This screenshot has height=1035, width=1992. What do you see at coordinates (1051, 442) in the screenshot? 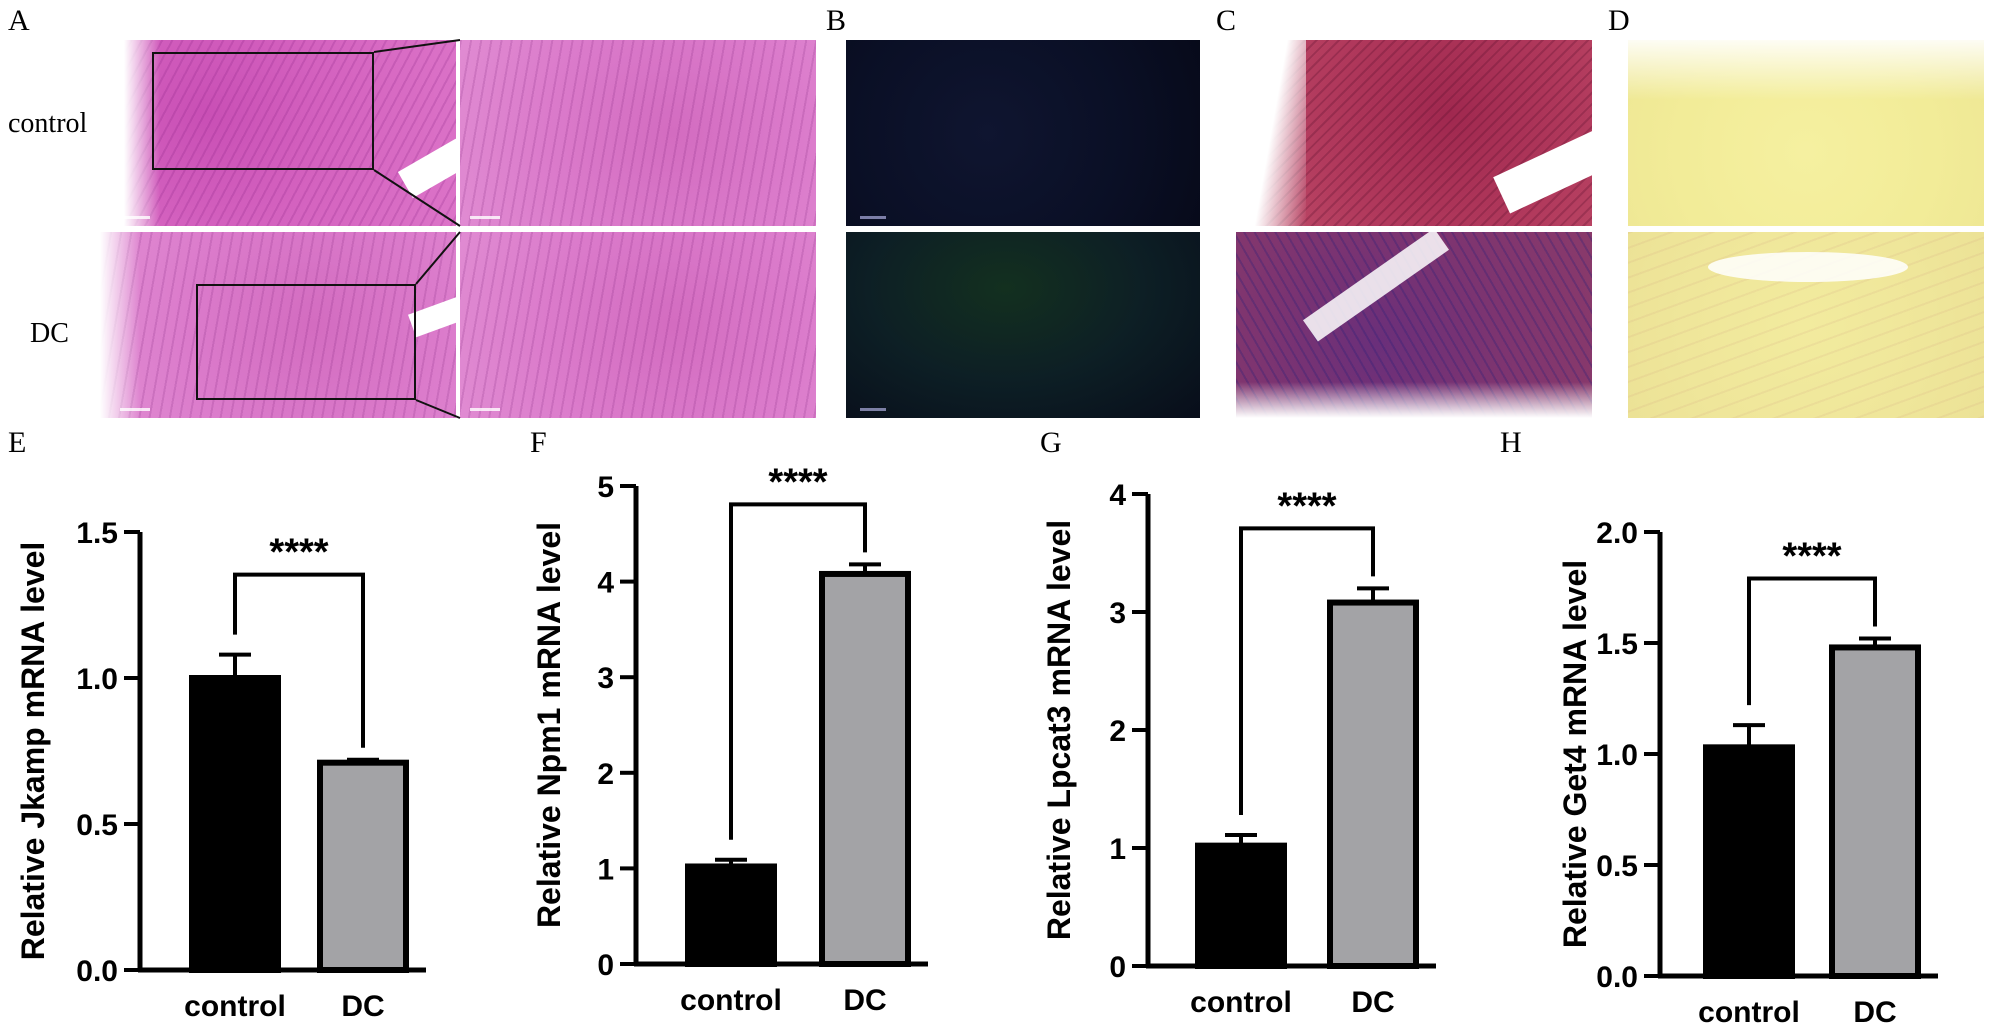
I see `panel-letter-g: G` at bounding box center [1051, 442].